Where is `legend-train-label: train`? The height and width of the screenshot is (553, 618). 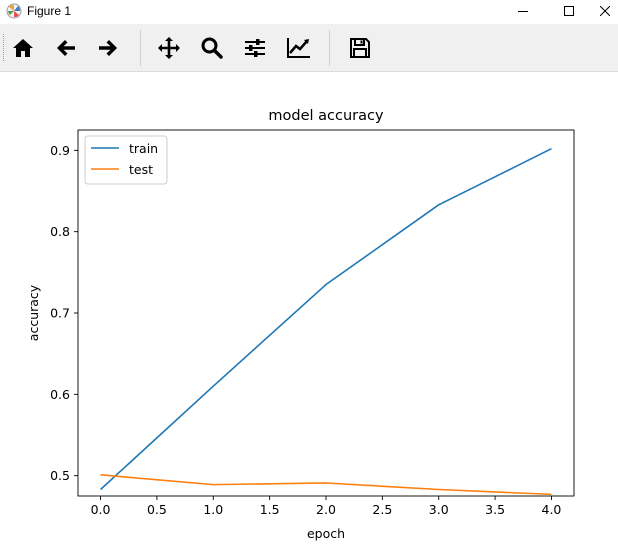
legend-train-label: train is located at coordinates (143, 148).